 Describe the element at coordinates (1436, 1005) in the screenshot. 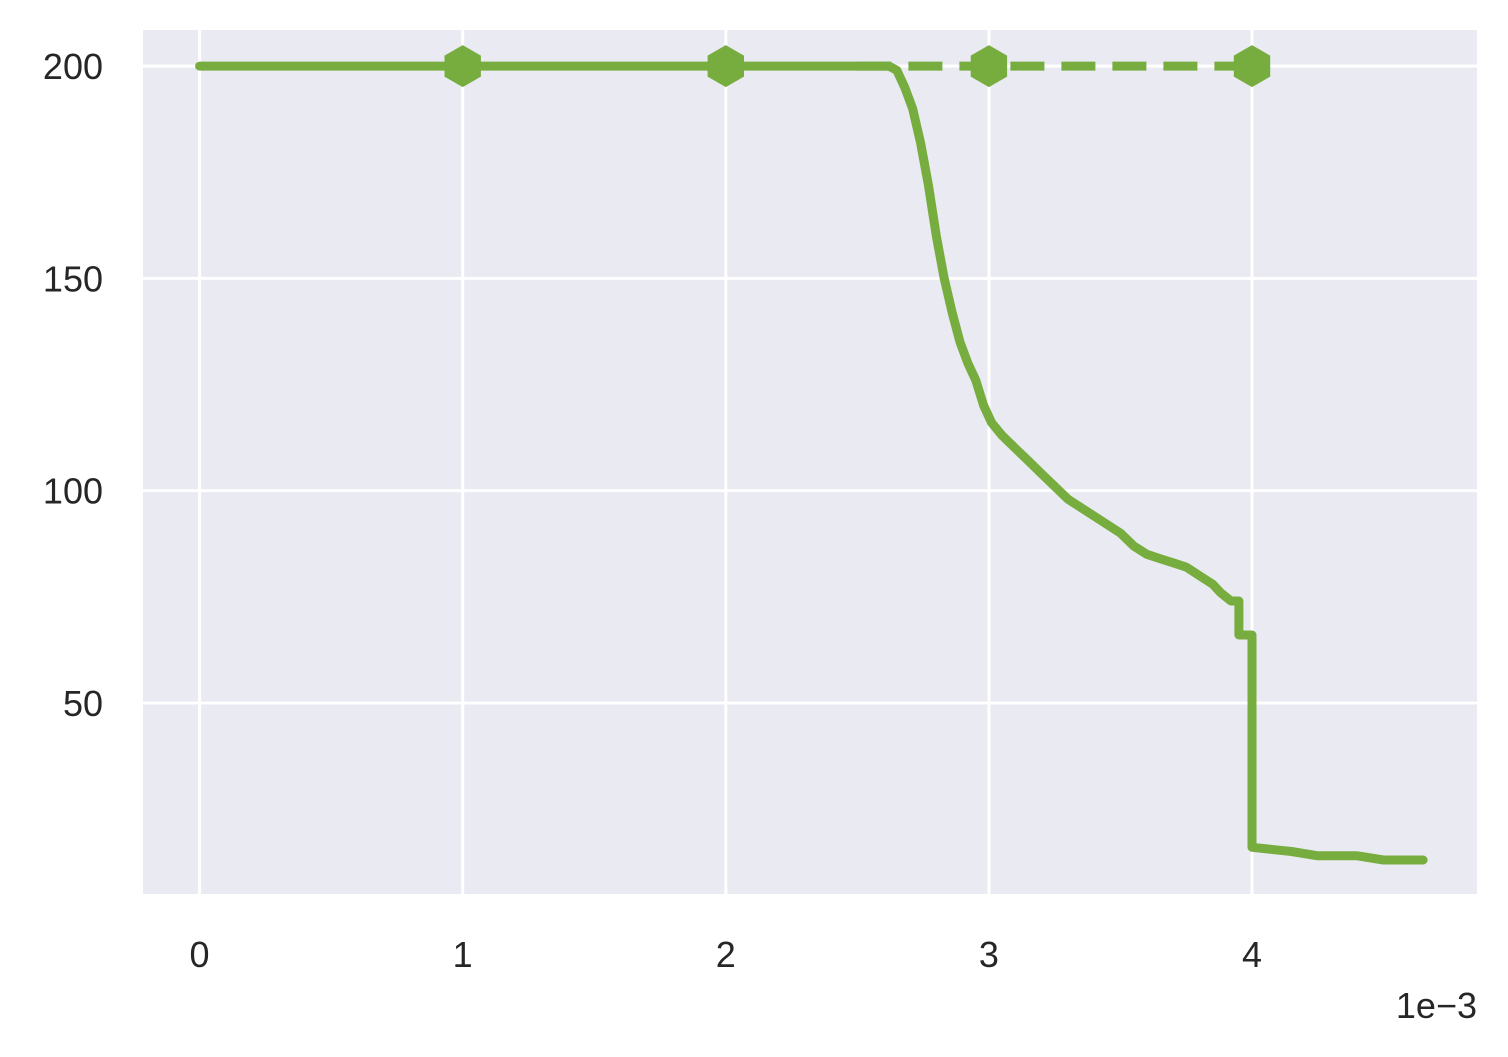

I see `x-axis-offset-label: 1e−3` at that location.